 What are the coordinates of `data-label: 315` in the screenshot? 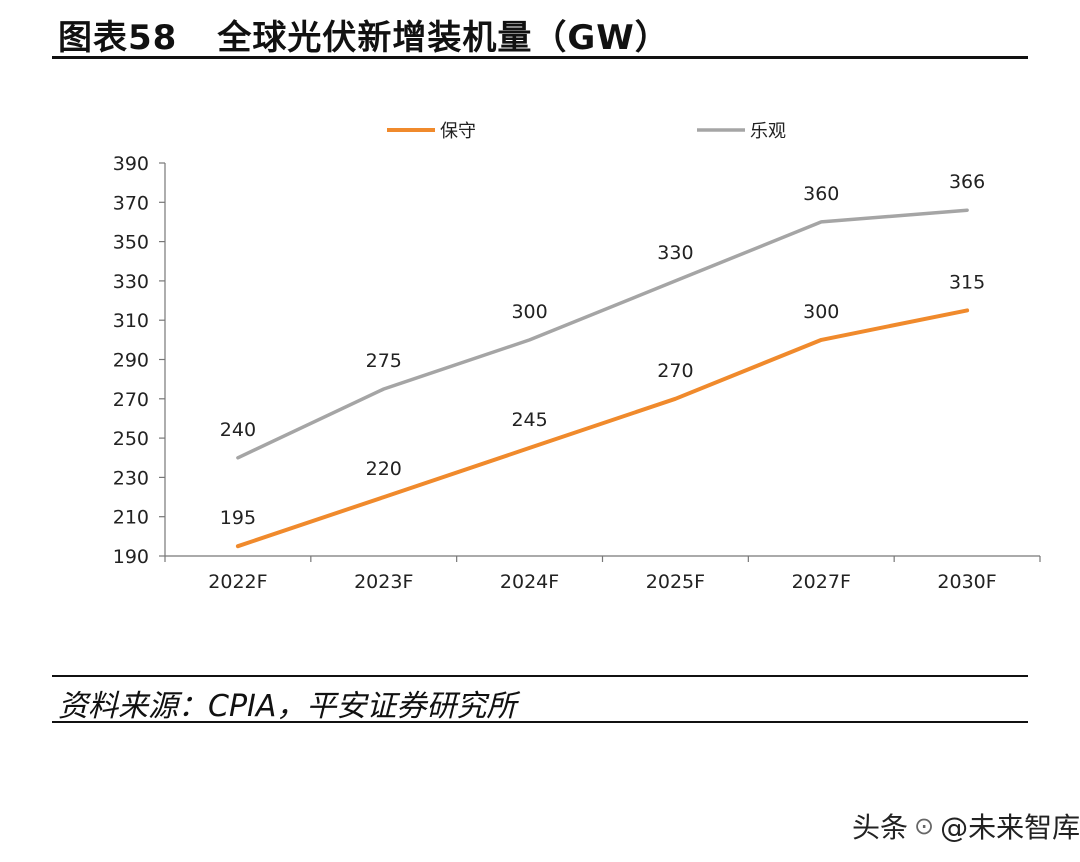 It's located at (967, 282).